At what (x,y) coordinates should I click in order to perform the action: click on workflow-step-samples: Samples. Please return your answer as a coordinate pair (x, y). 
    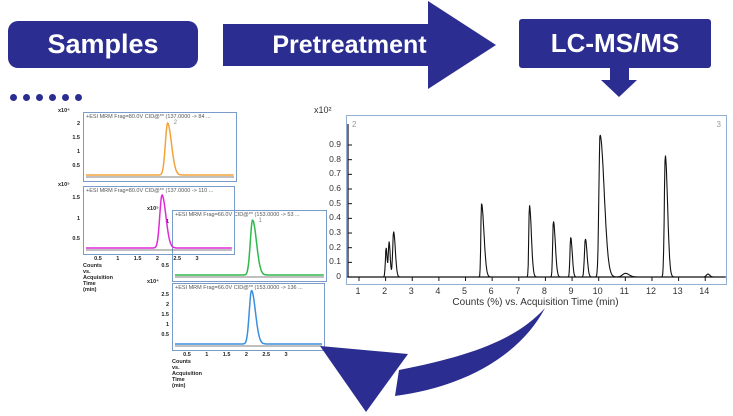
    Looking at the image, I should click on (103, 44).